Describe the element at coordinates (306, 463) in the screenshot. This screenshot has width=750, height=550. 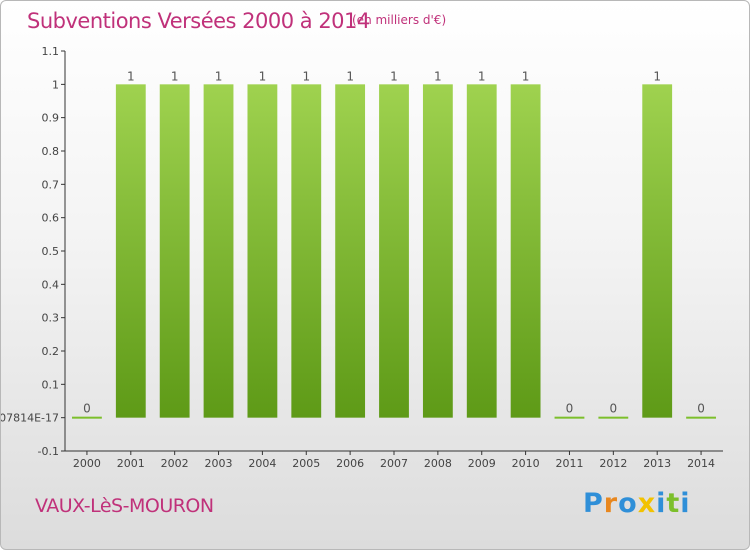
I see `x-tick-label: 2005` at that location.